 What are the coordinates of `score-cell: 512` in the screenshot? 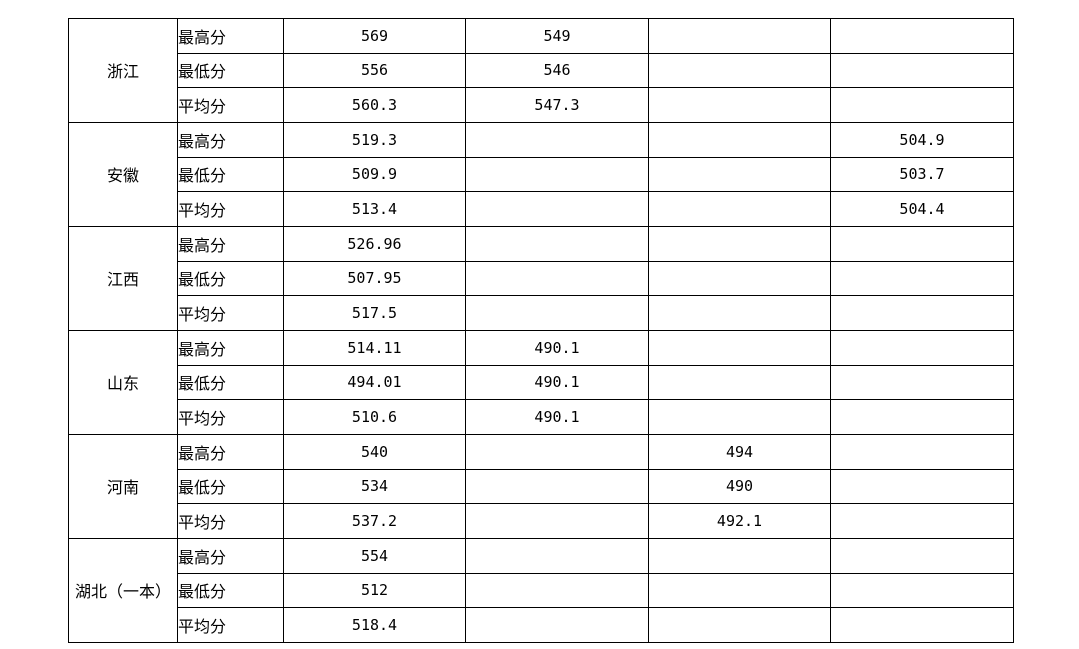 It's located at (374, 590).